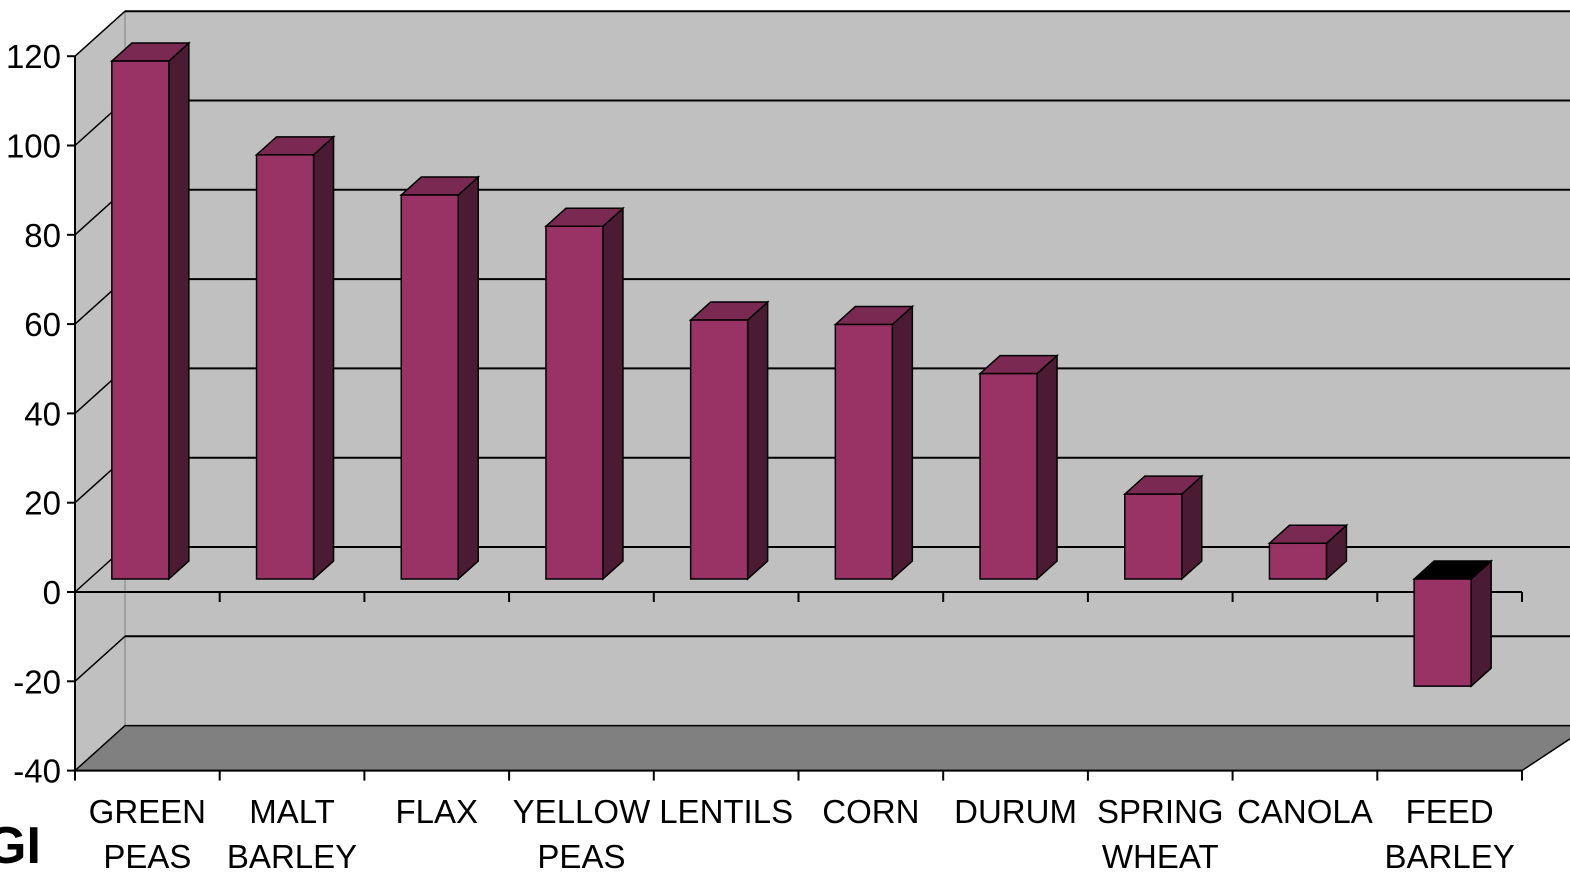 The image size is (1570, 873). What do you see at coordinates (42, 503) in the screenshot?
I see `y-tick-label: 20` at bounding box center [42, 503].